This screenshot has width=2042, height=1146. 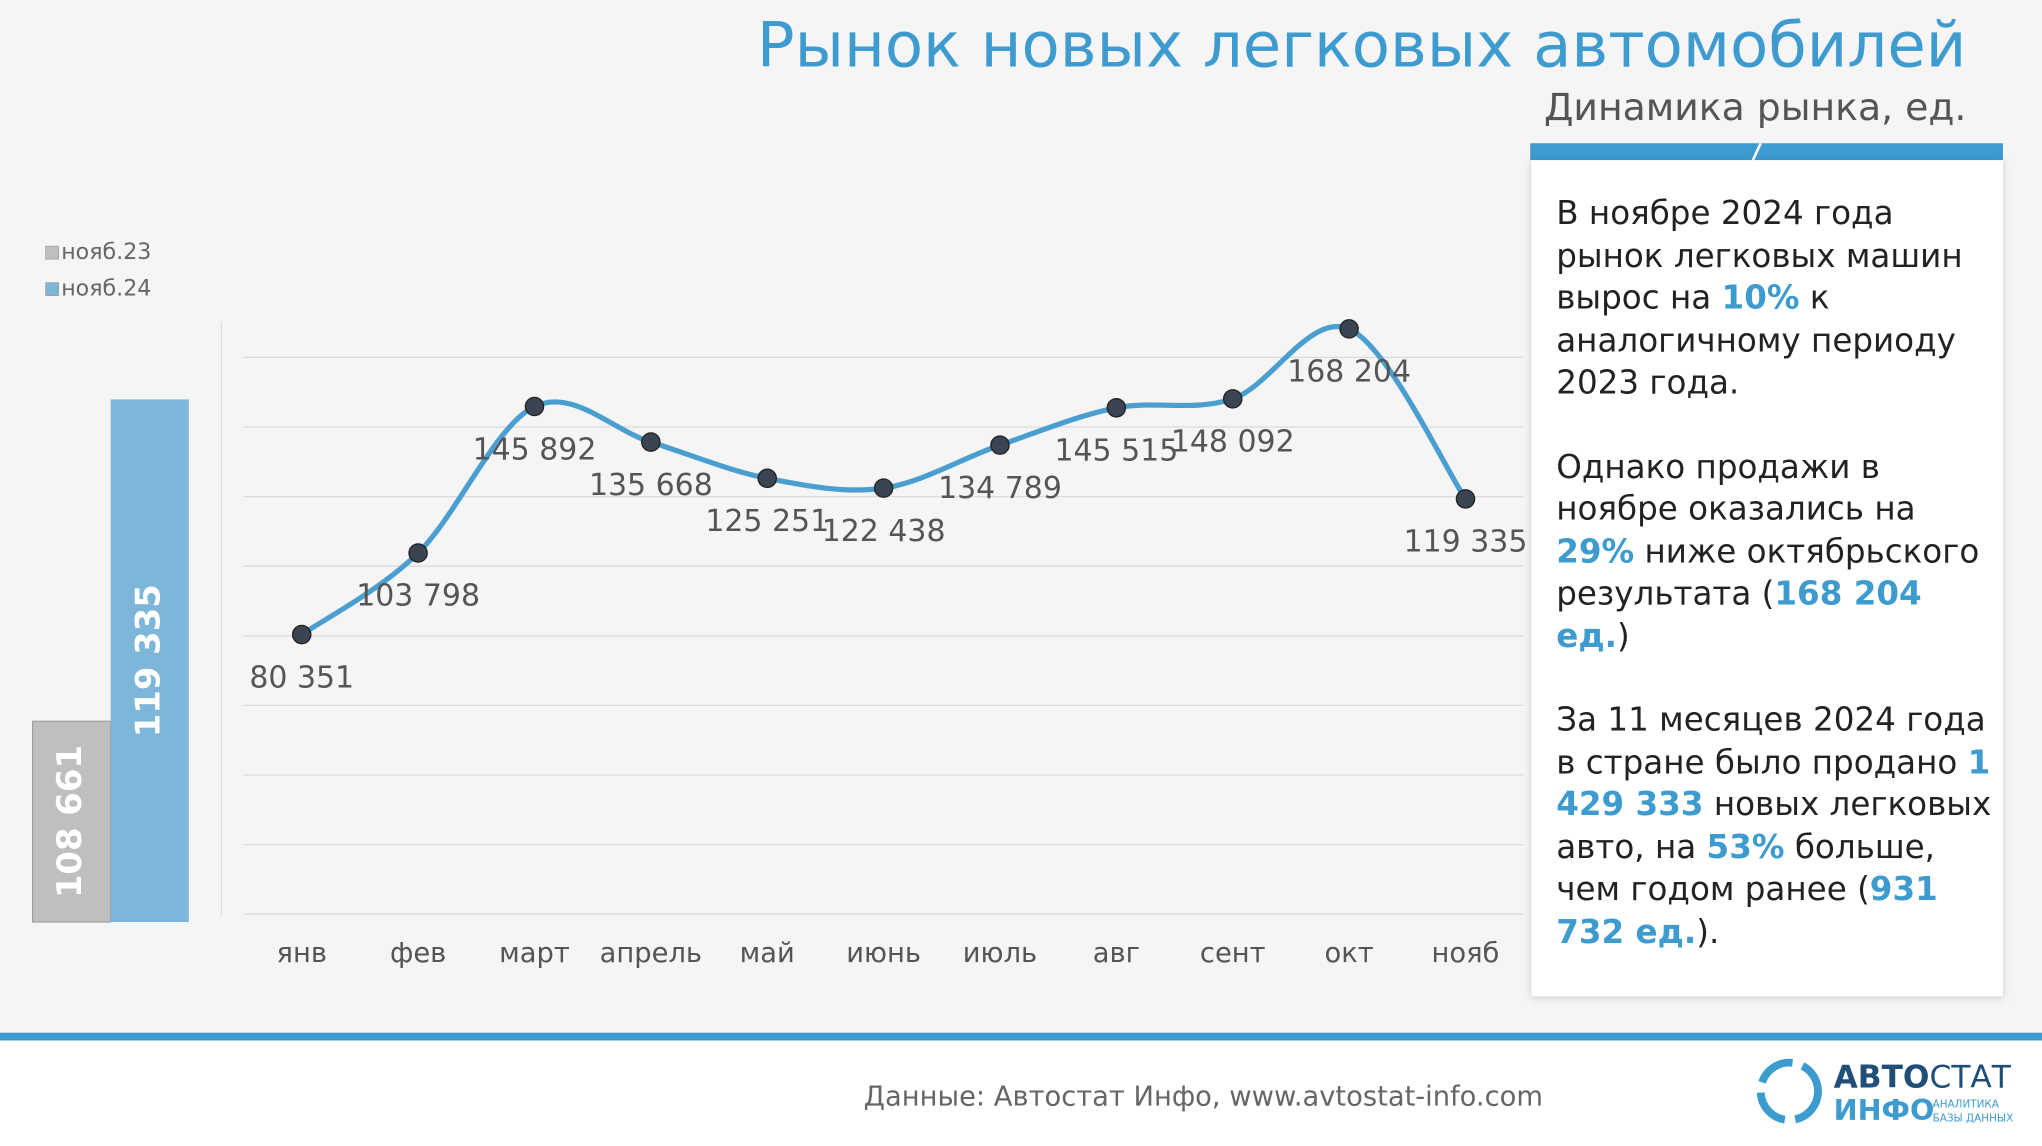 What do you see at coordinates (1747, 910) in the screenshot?
I see `highlight: 931 732 ед.` at bounding box center [1747, 910].